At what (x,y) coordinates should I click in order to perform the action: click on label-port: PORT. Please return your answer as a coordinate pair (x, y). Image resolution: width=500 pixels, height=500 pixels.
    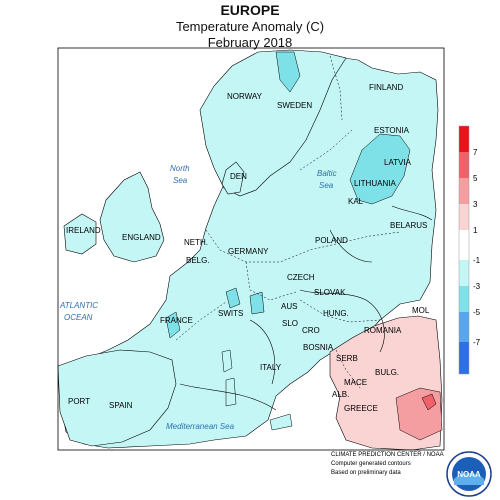
    Looking at the image, I should click on (79, 401).